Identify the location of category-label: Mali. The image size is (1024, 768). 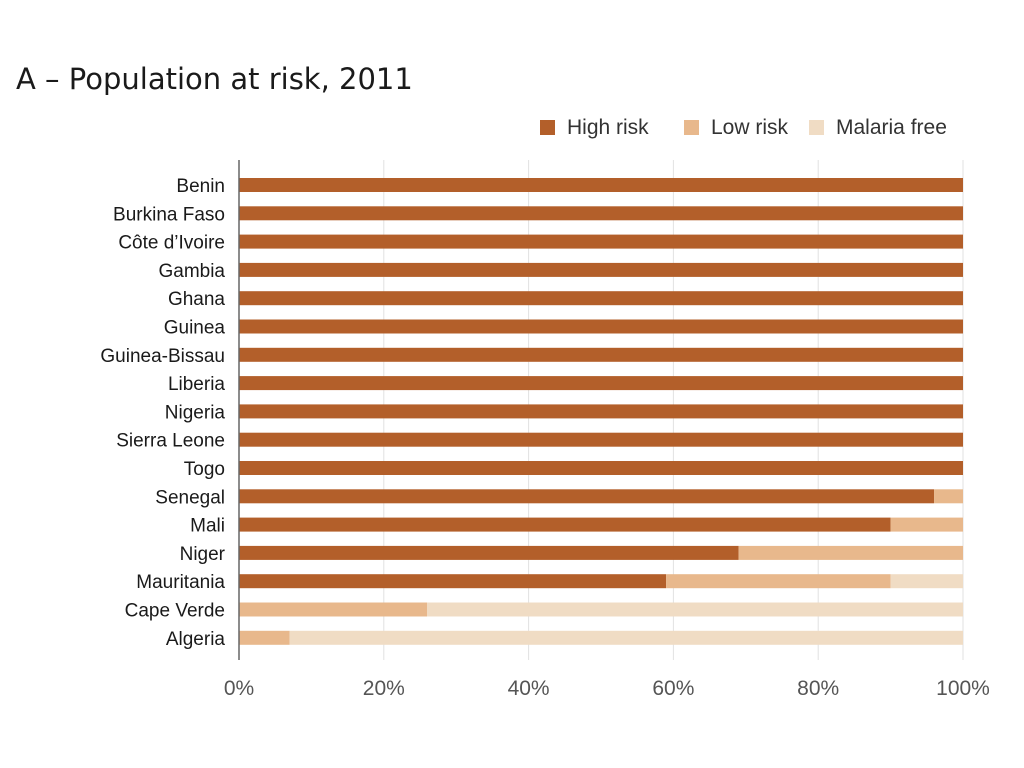
(207, 526).